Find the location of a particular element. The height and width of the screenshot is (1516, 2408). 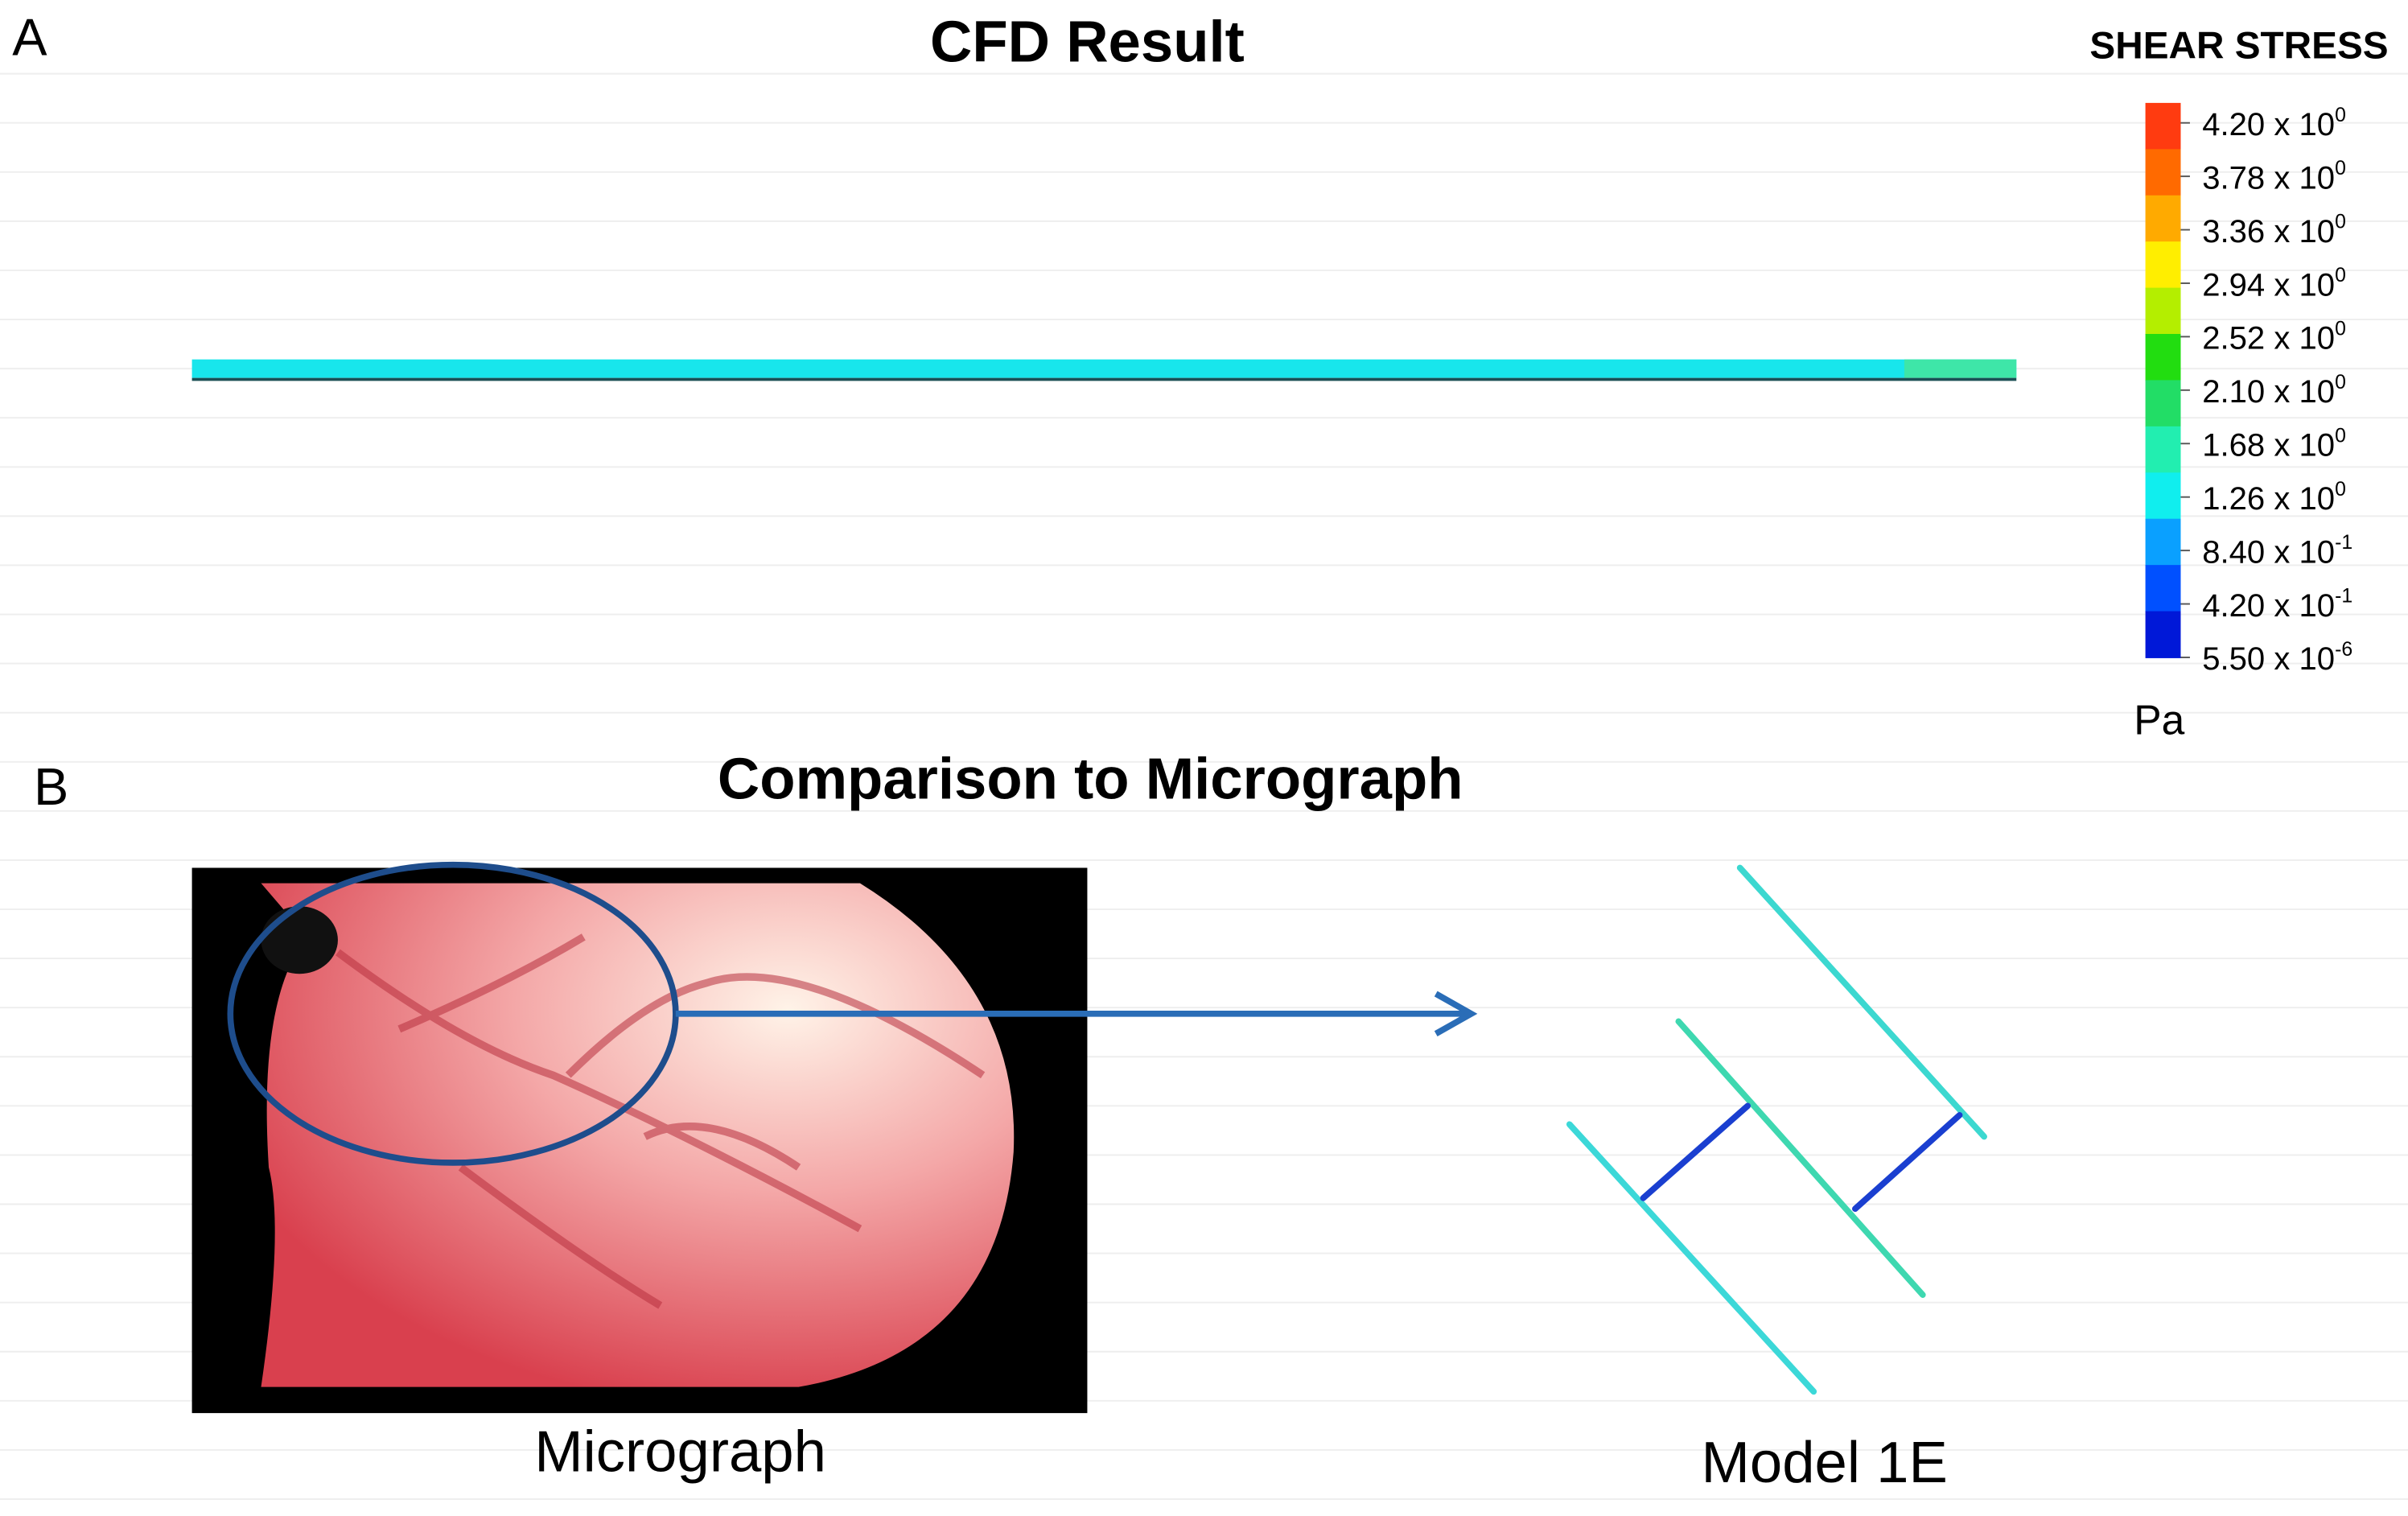

panel-title: CFD Result is located at coordinates (1087, 42).